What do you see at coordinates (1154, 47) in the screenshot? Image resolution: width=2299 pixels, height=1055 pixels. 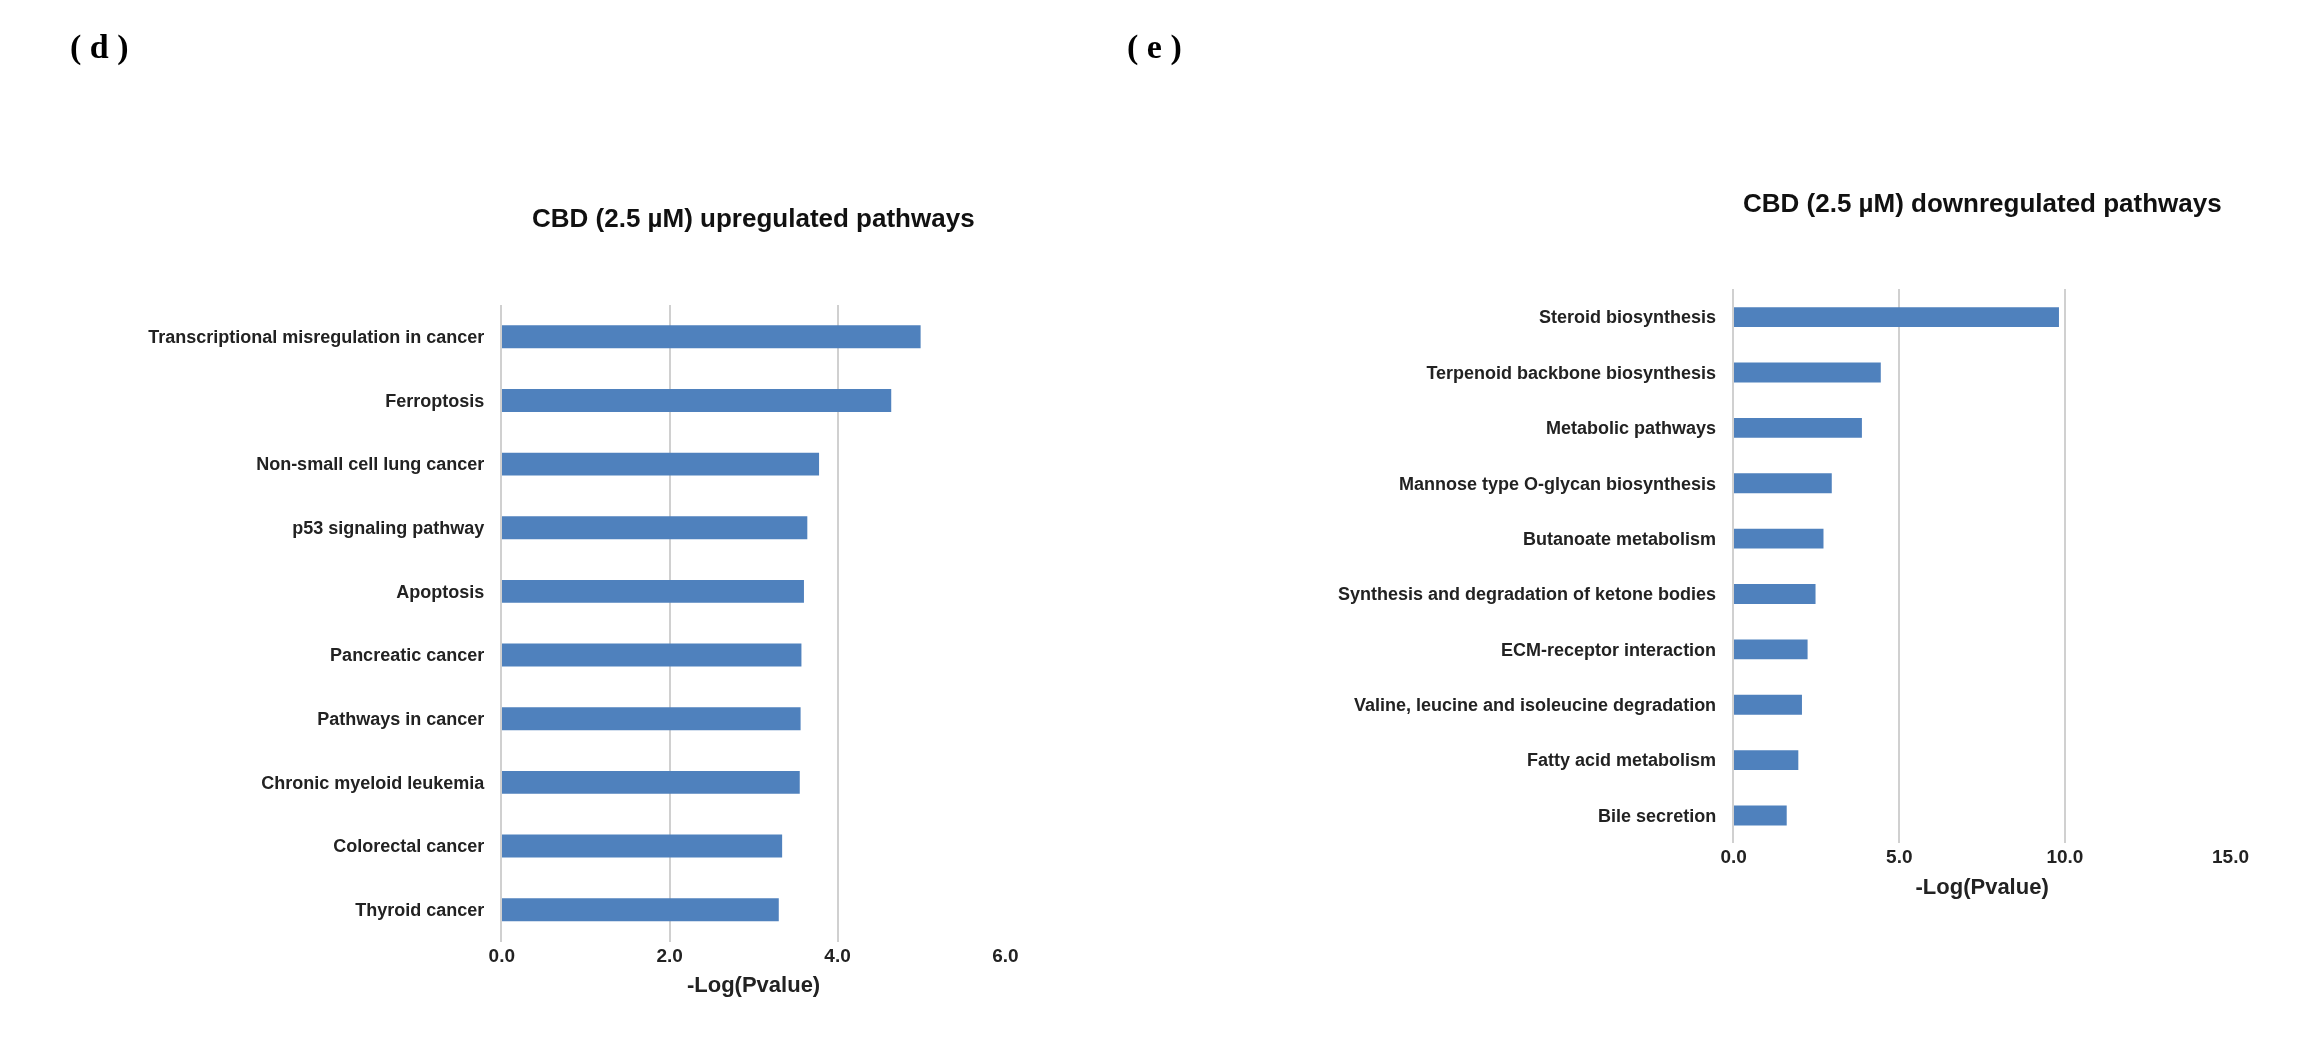 I see `text: ( e )` at bounding box center [1154, 47].